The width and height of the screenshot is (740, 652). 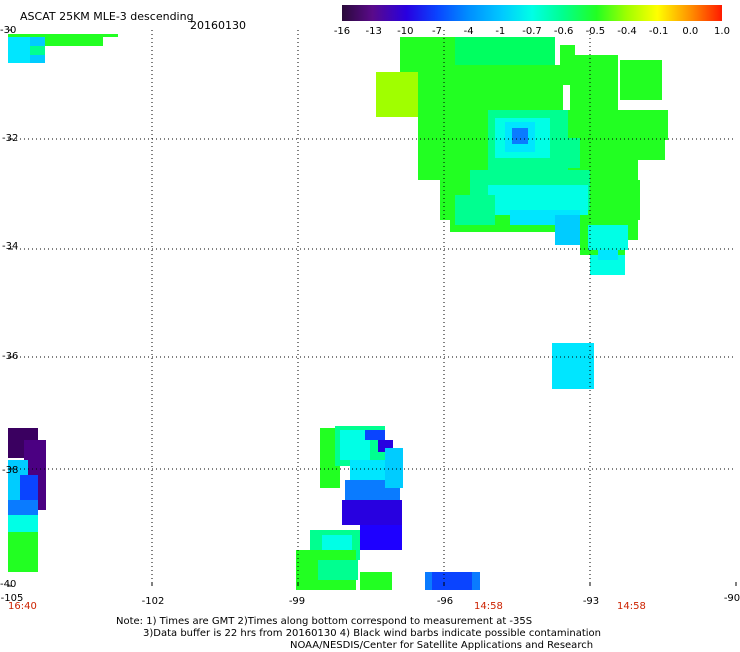 What do you see at coordinates (373, 31) in the screenshot?
I see `colorbar-tick-label: -13` at bounding box center [373, 31].